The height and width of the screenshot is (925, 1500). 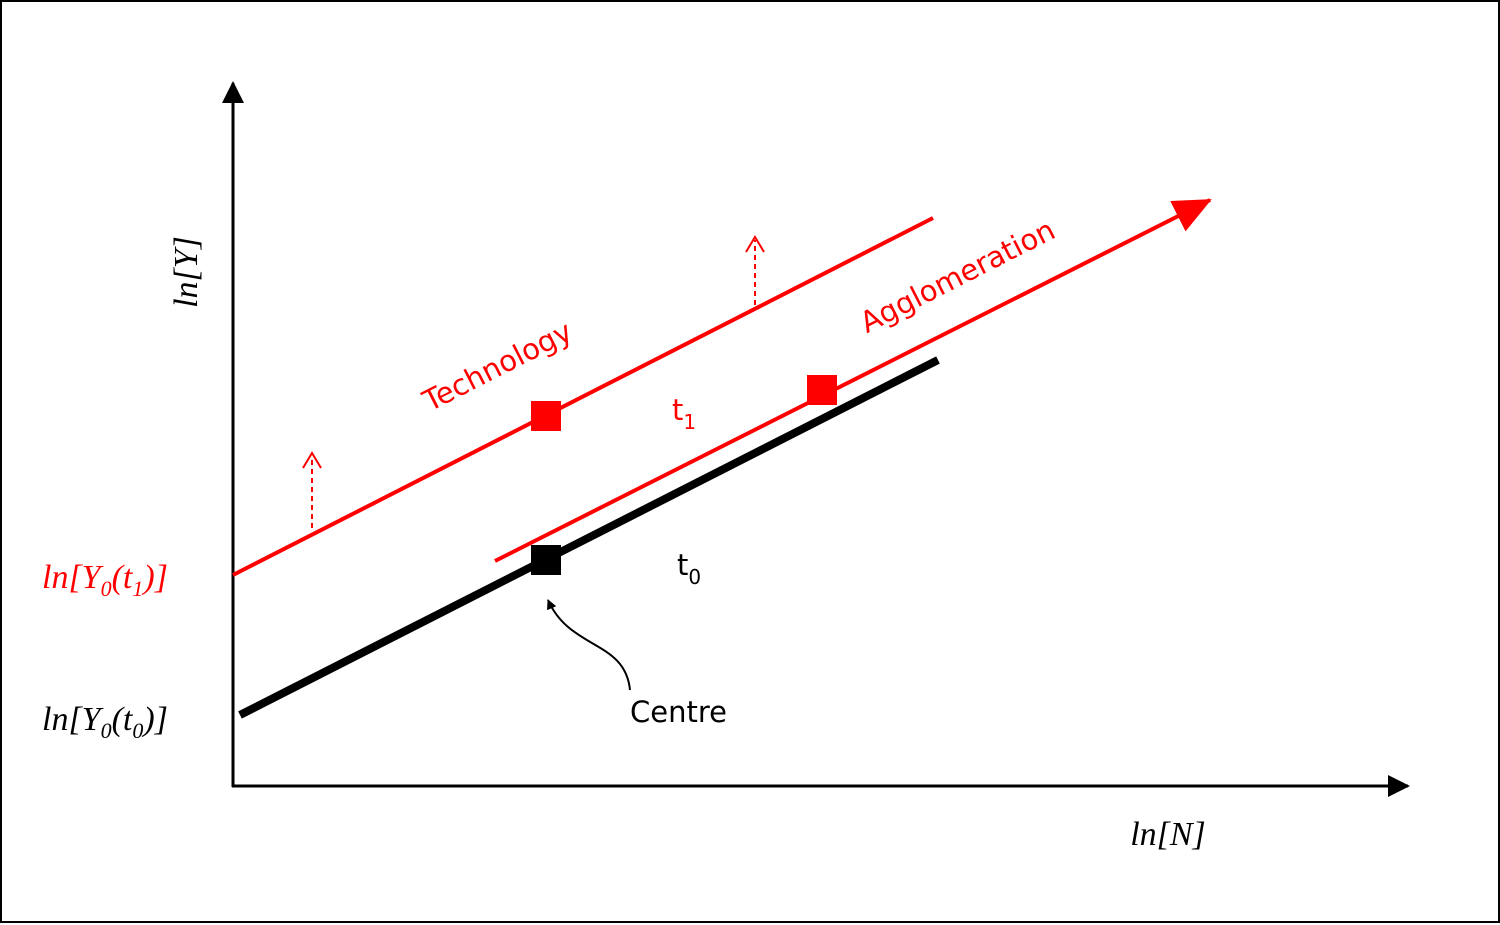 What do you see at coordinates (105, 722) in the screenshot?
I see `intercept-t0: ln[Y0(t0)]` at bounding box center [105, 722].